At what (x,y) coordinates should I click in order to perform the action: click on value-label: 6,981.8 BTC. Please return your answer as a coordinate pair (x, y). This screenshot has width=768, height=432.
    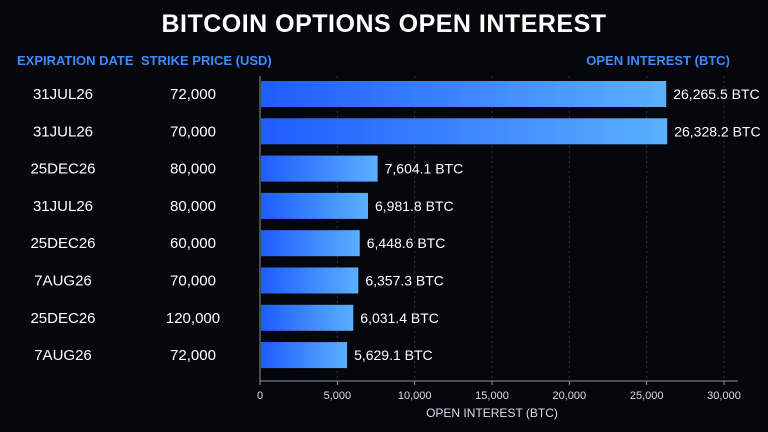
    Looking at the image, I should click on (414, 206).